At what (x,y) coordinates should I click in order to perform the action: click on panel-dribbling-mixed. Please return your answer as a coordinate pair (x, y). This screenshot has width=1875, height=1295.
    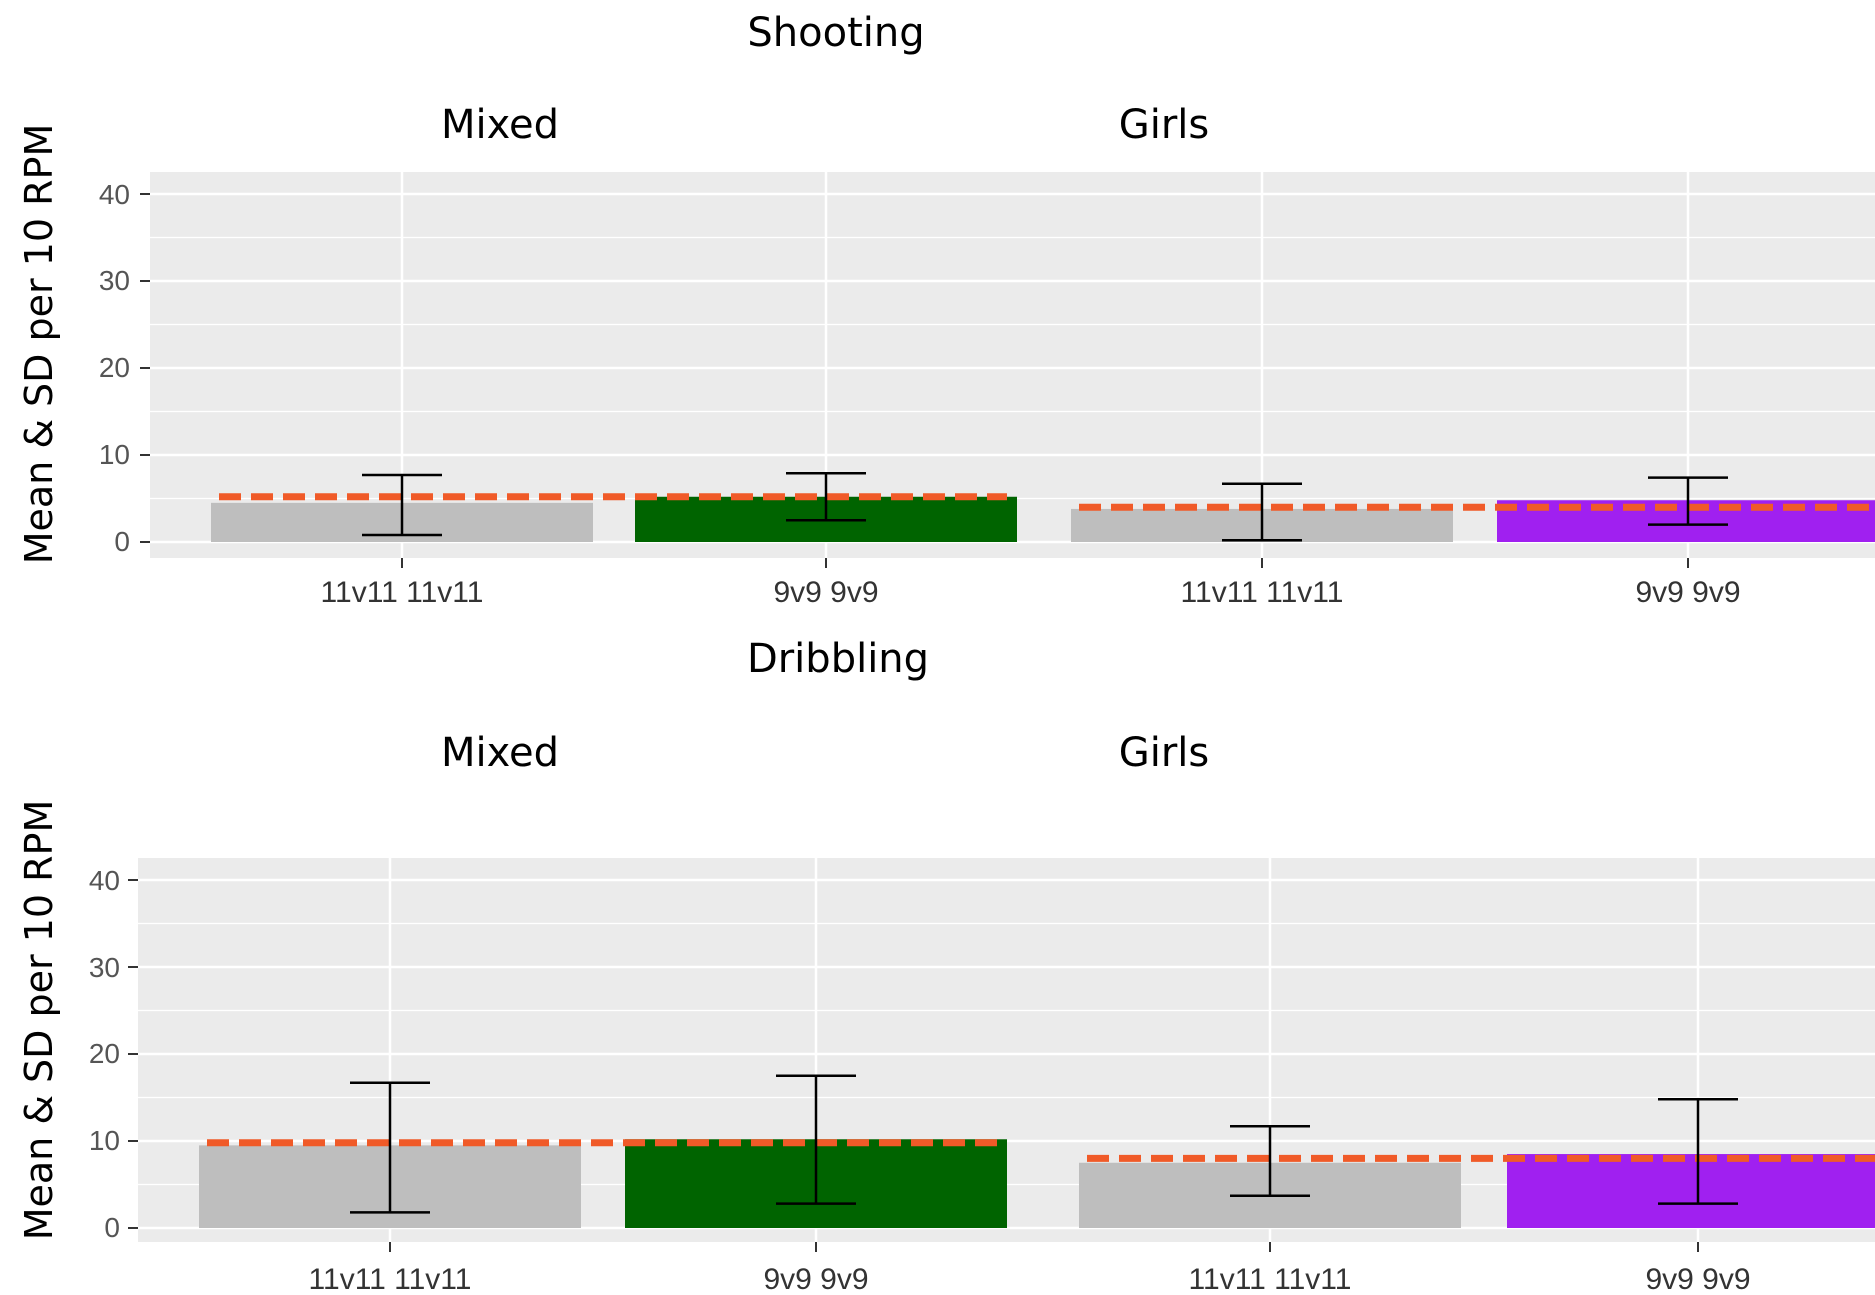
    Looking at the image, I should click on (581, 1055).